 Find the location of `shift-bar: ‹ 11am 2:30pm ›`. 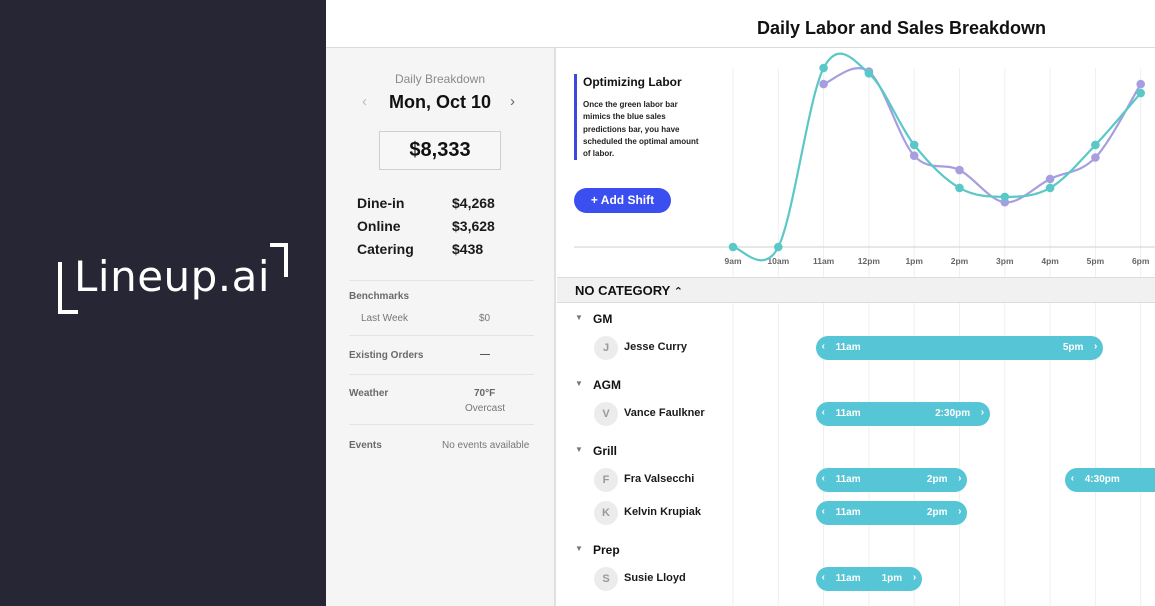

shift-bar: ‹ 11am 2:30pm › is located at coordinates (903, 414).